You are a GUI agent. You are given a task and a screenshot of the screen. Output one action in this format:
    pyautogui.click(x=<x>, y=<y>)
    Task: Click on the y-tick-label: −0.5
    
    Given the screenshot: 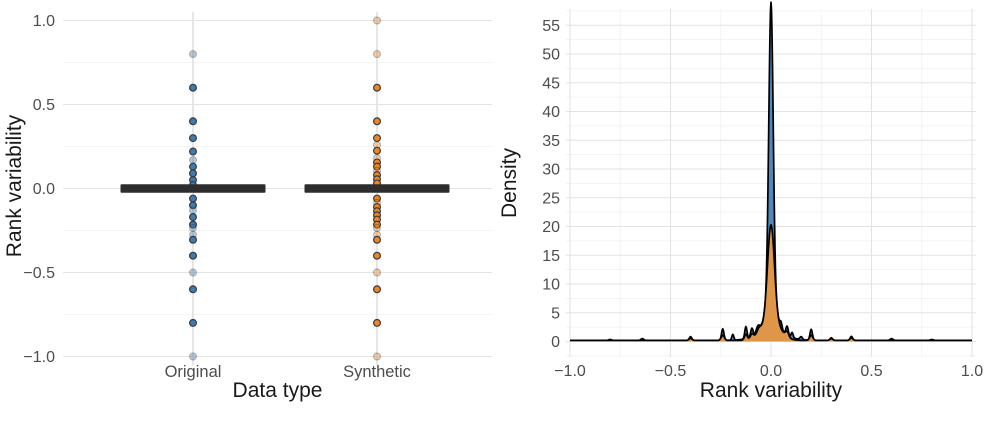 What is the action you would take?
    pyautogui.click(x=39, y=273)
    